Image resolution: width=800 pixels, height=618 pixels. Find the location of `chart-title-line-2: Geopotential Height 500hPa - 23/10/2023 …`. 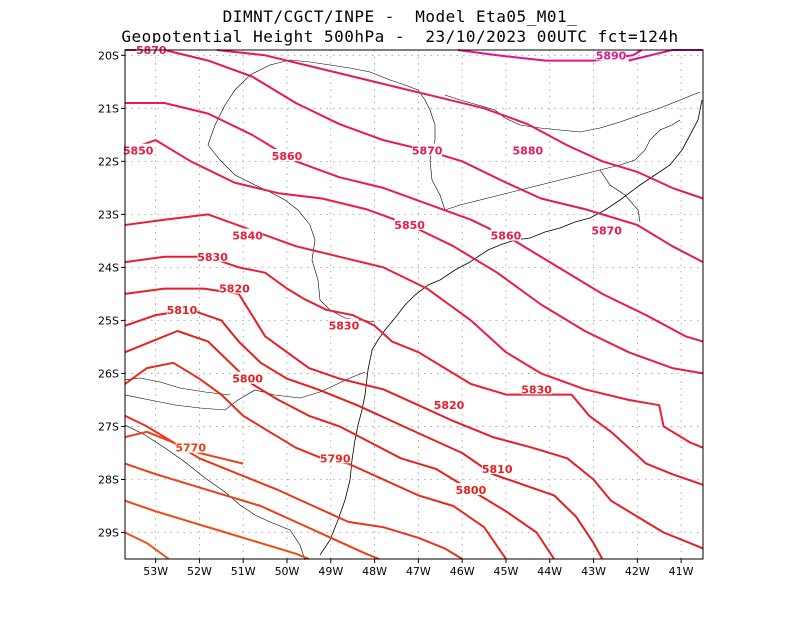

chart-title-line-2: Geopotential Height 500hPa - 23/10/2023 … is located at coordinates (400, 36).